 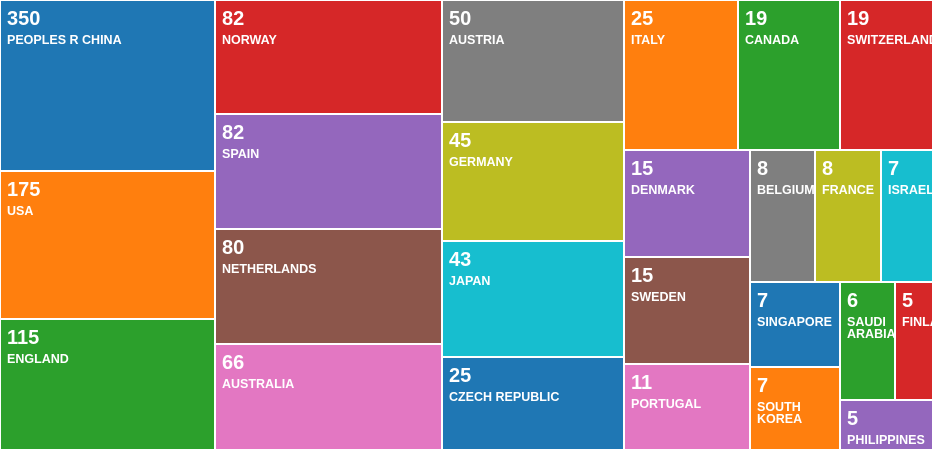 I want to click on tile-country-label: SOUTH KOREA, so click(x=780, y=413).